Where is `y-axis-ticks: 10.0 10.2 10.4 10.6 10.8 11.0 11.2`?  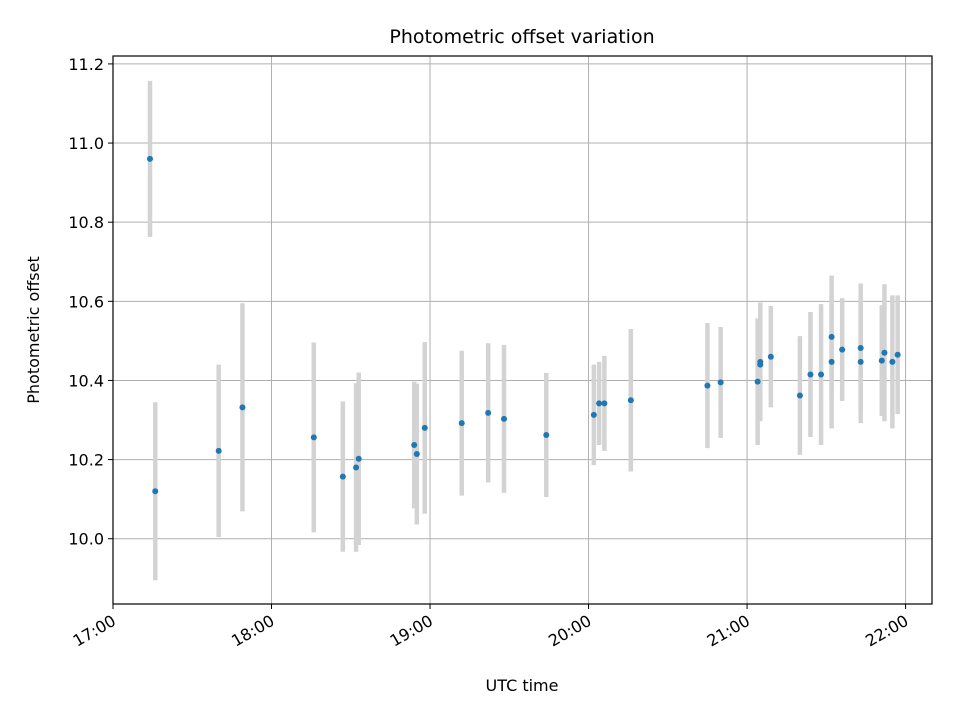
y-axis-ticks: 10.0 10.2 10.4 10.6 10.8 11.0 11.2 is located at coordinates (90, 302).